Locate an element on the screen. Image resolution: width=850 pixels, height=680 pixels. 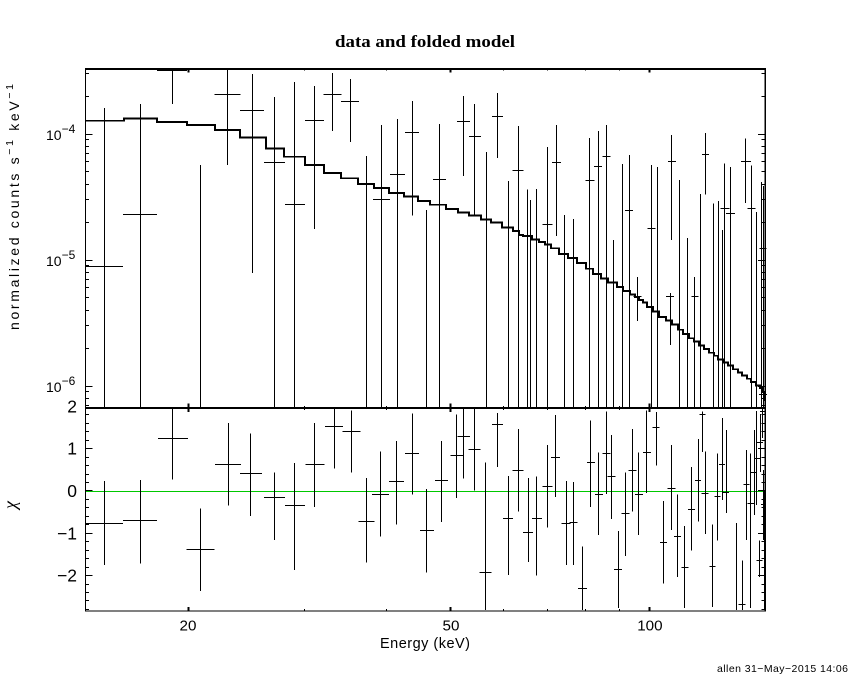
svg-text: 20 is located at coordinates (188, 626).